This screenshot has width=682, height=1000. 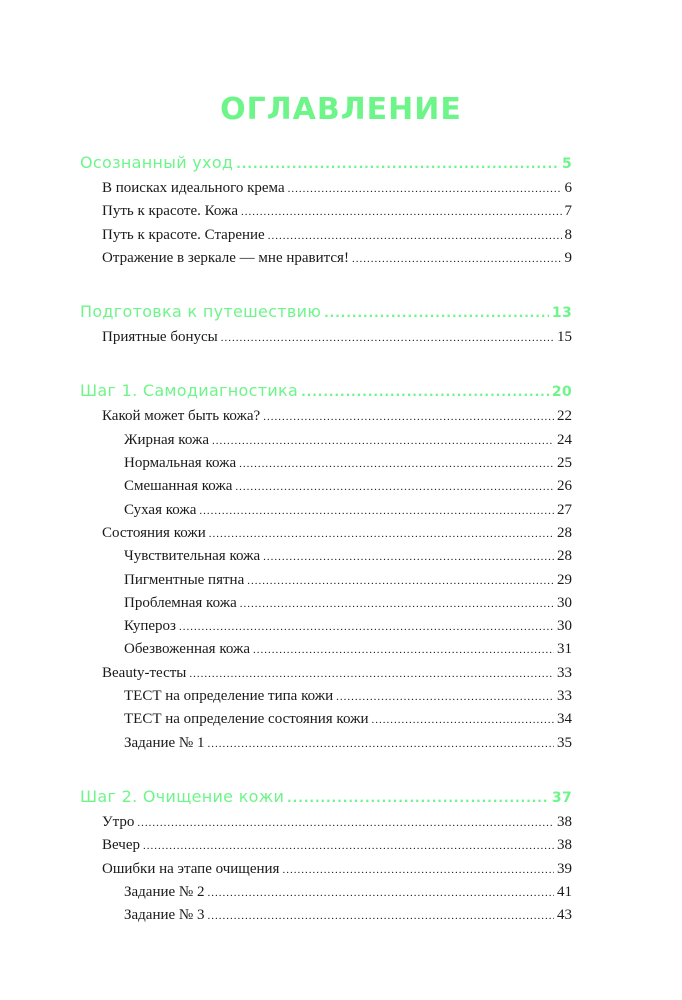 I want to click on page-number: 39, so click(x=564, y=868).